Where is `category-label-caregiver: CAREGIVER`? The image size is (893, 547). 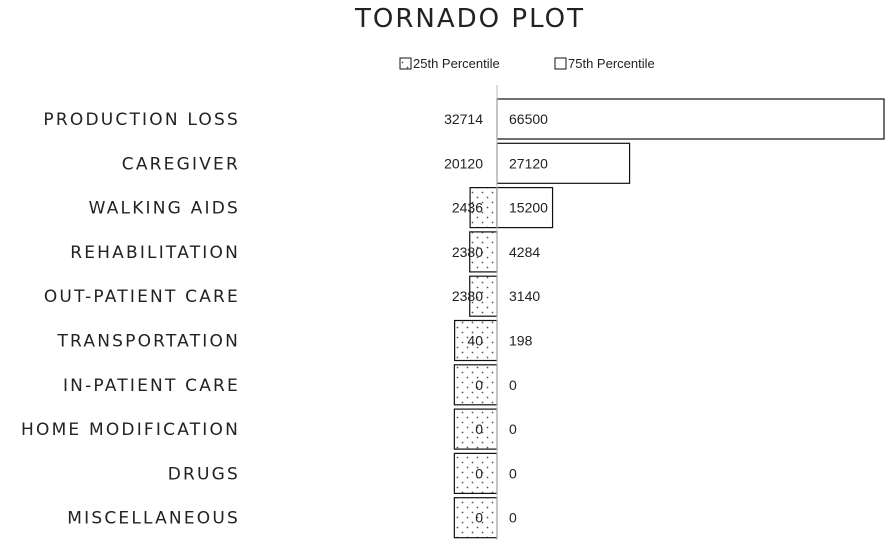 category-label-caregiver: CAREGIVER is located at coordinates (181, 164).